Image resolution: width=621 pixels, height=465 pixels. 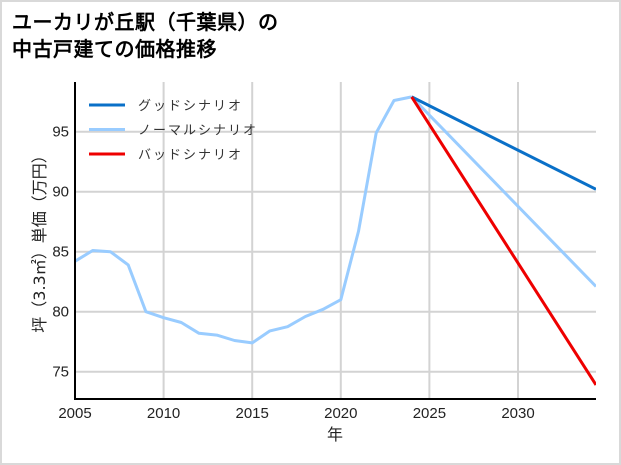 What do you see at coordinates (340, 413) in the screenshot?
I see `x-tick-label: 2020` at bounding box center [340, 413].